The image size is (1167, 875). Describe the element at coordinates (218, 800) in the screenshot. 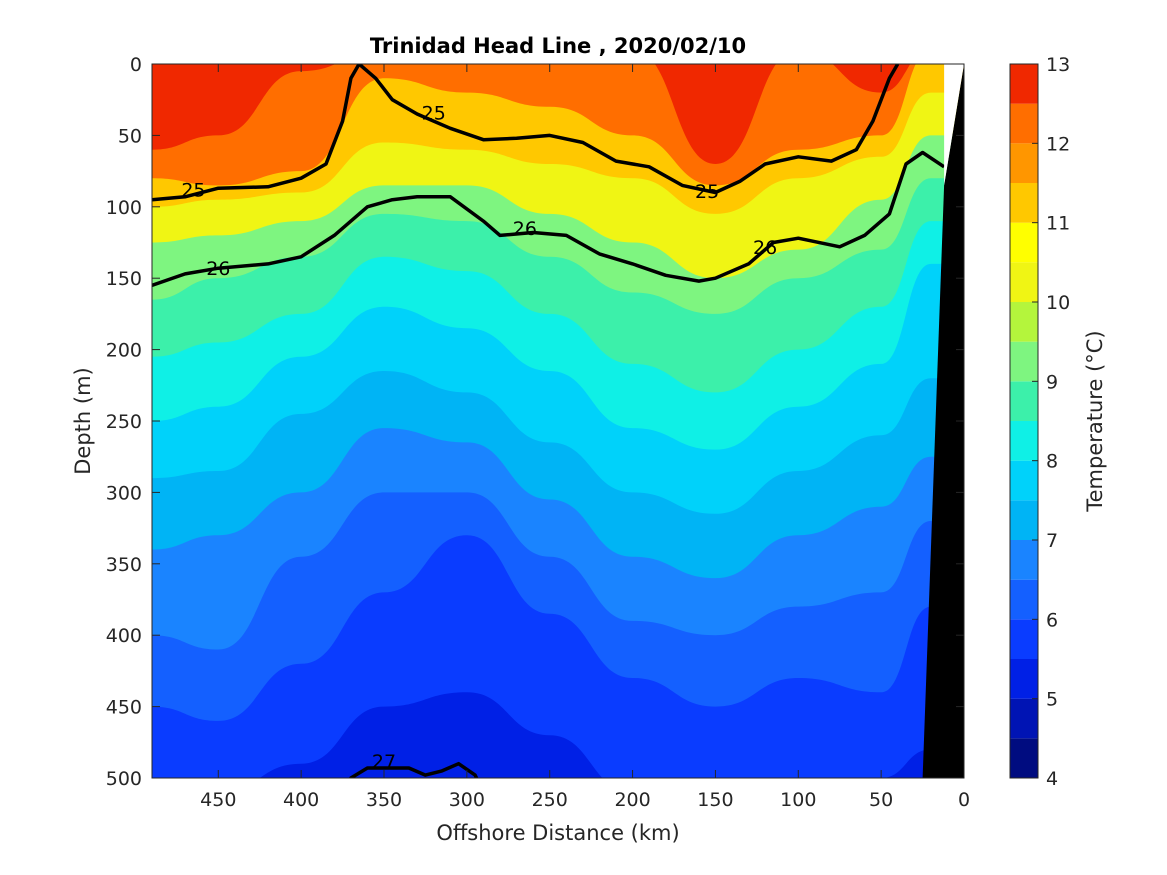

I see `x-tick-label: 450` at that location.